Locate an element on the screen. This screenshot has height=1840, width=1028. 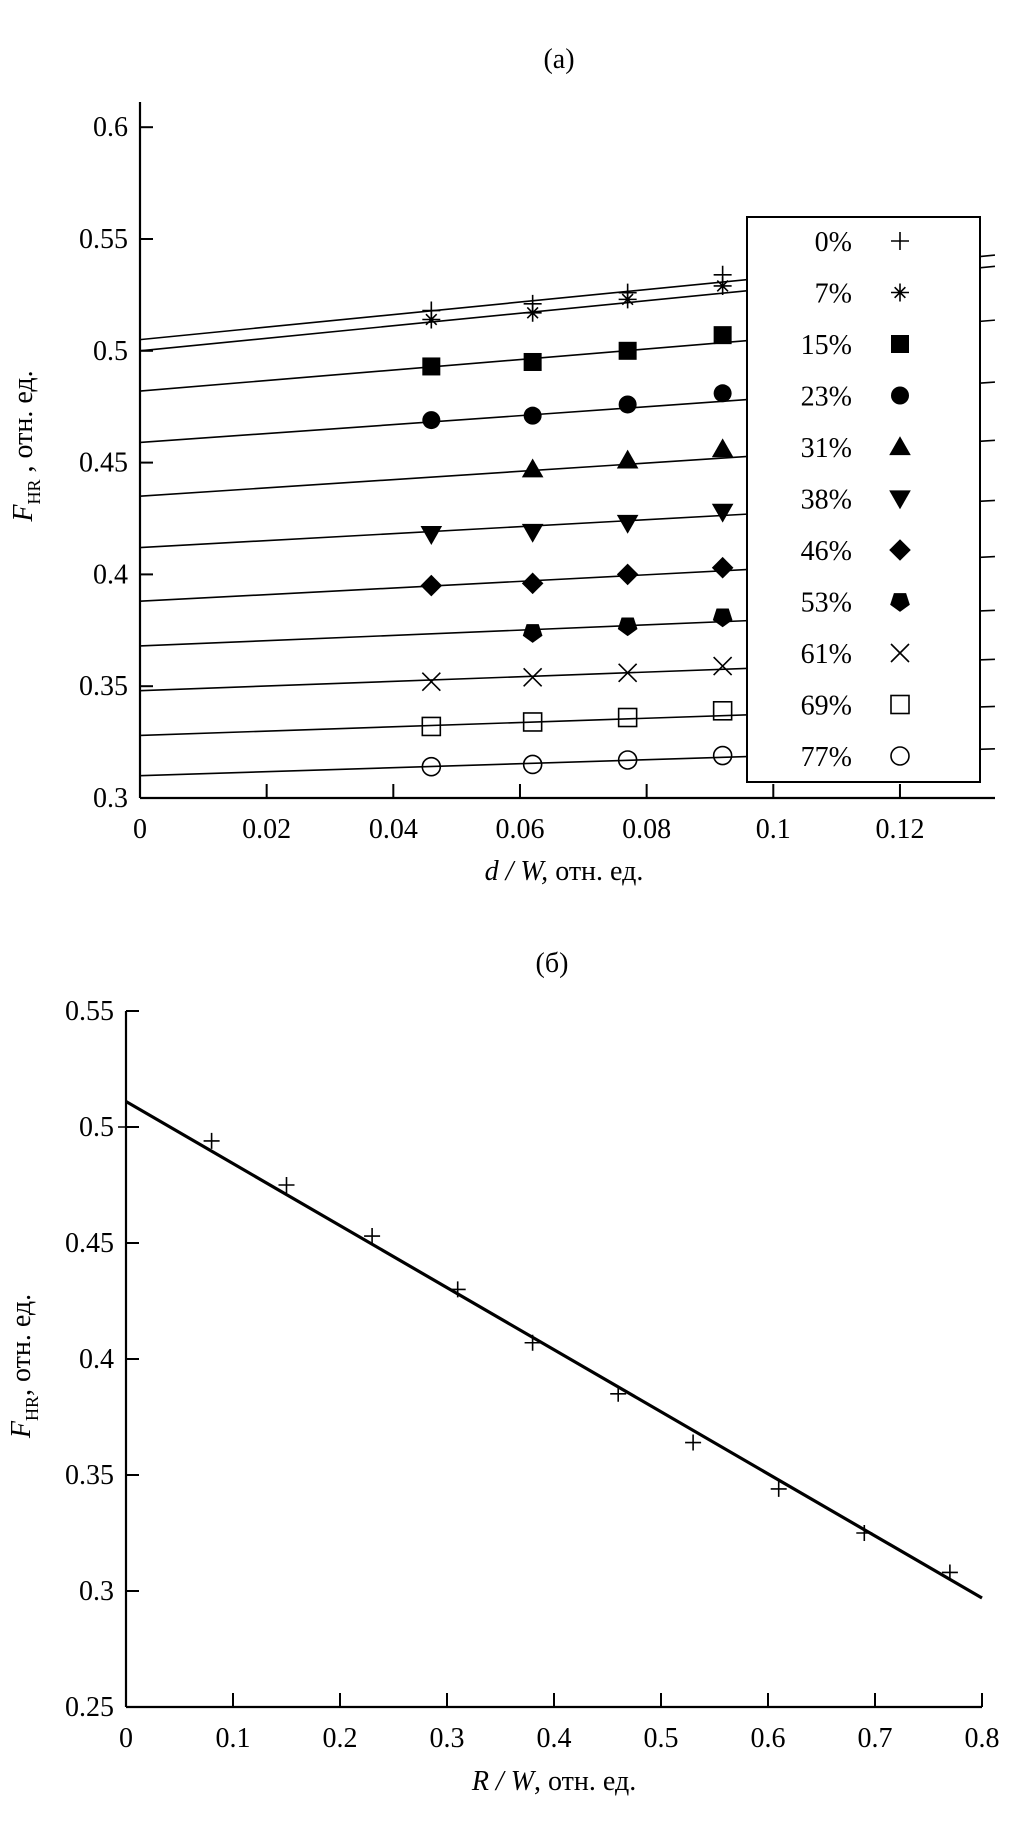
x-axis-label-var: R / W is located at coordinates (504, 1781).